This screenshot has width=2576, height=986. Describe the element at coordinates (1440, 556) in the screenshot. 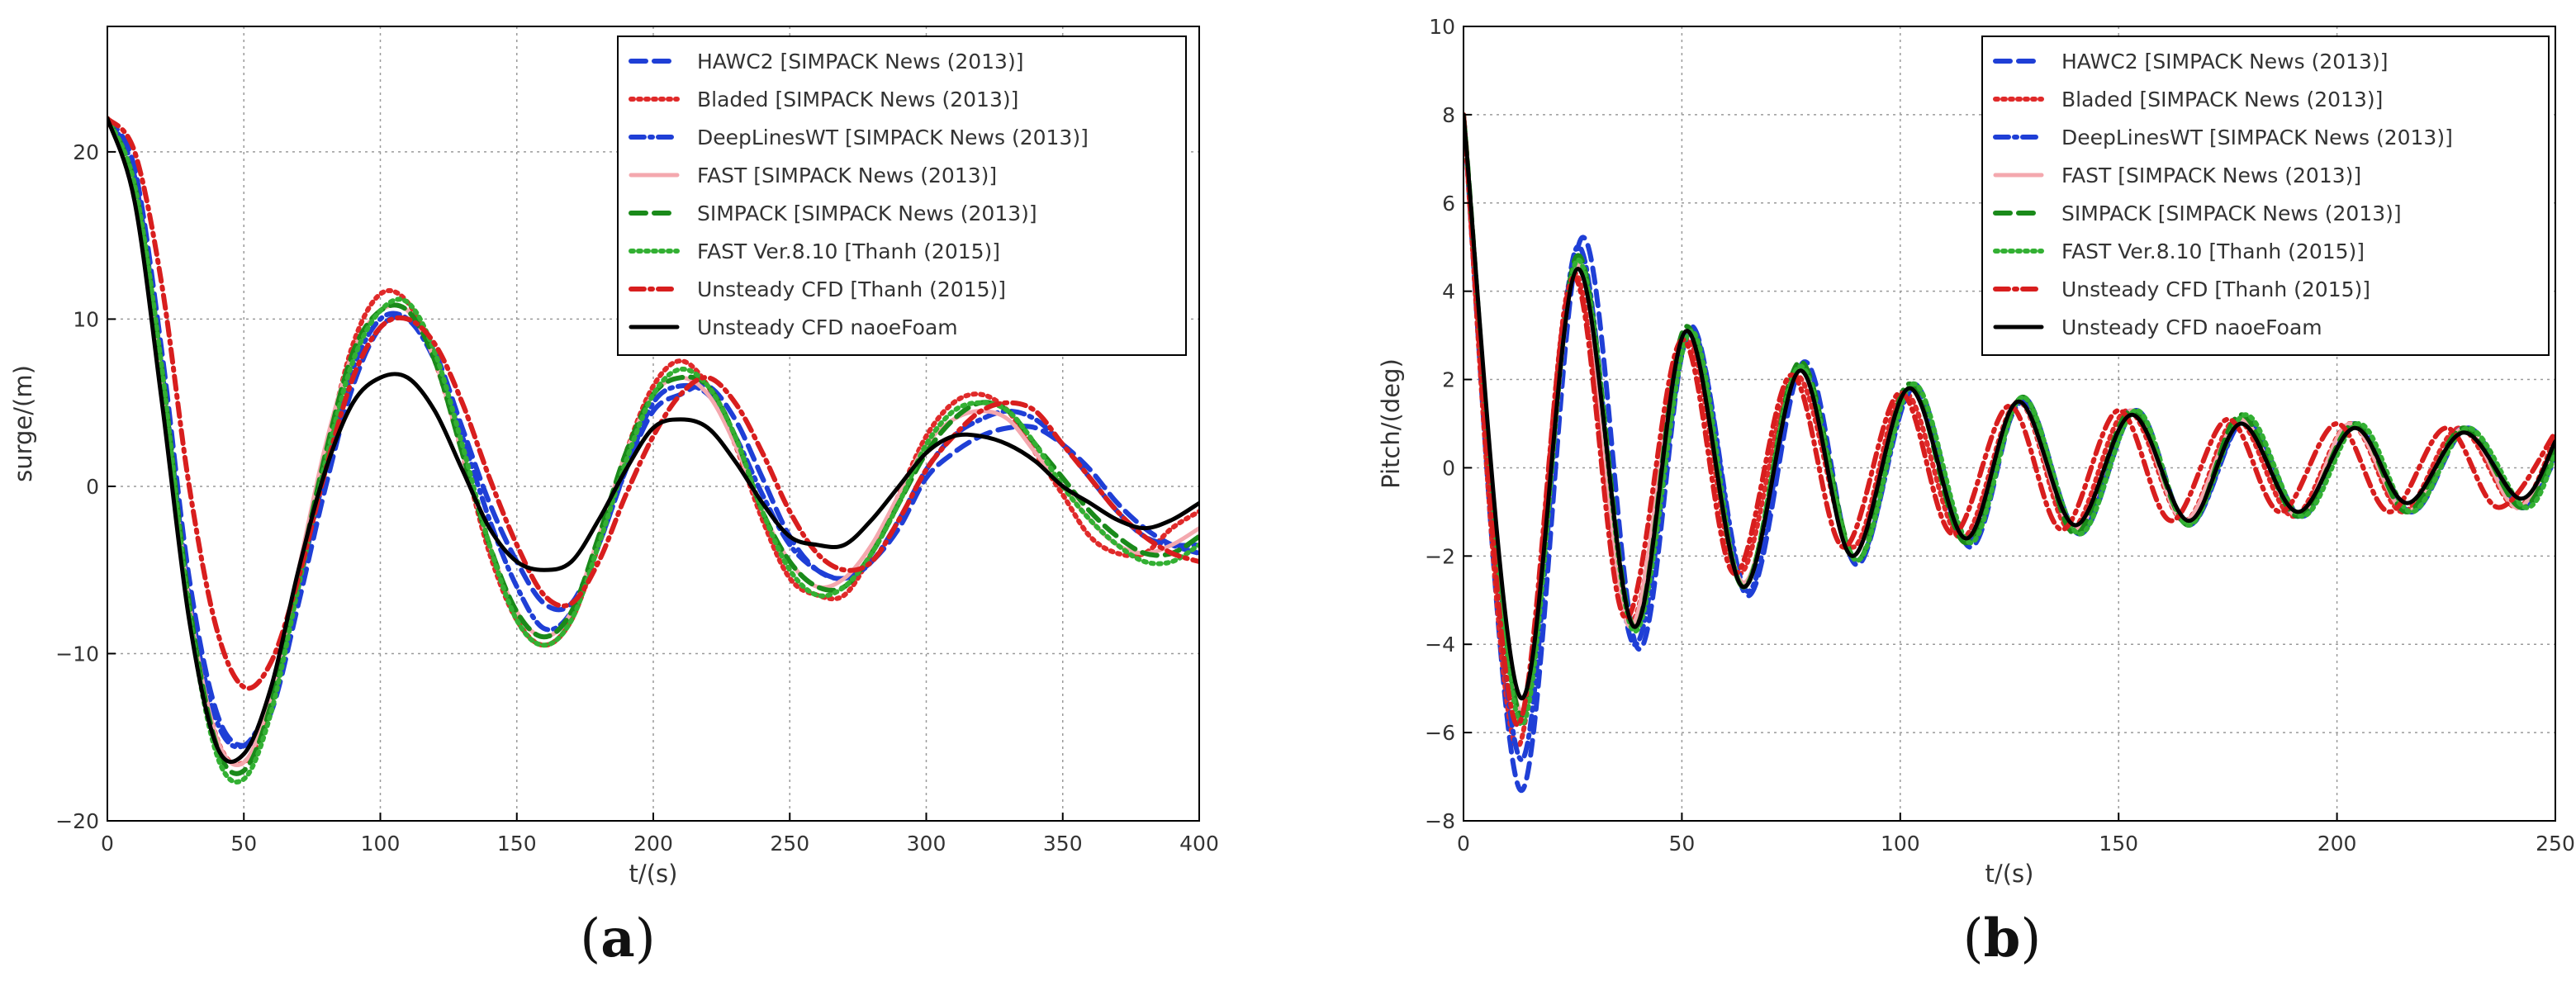

I see `y-tick-label: −2` at that location.